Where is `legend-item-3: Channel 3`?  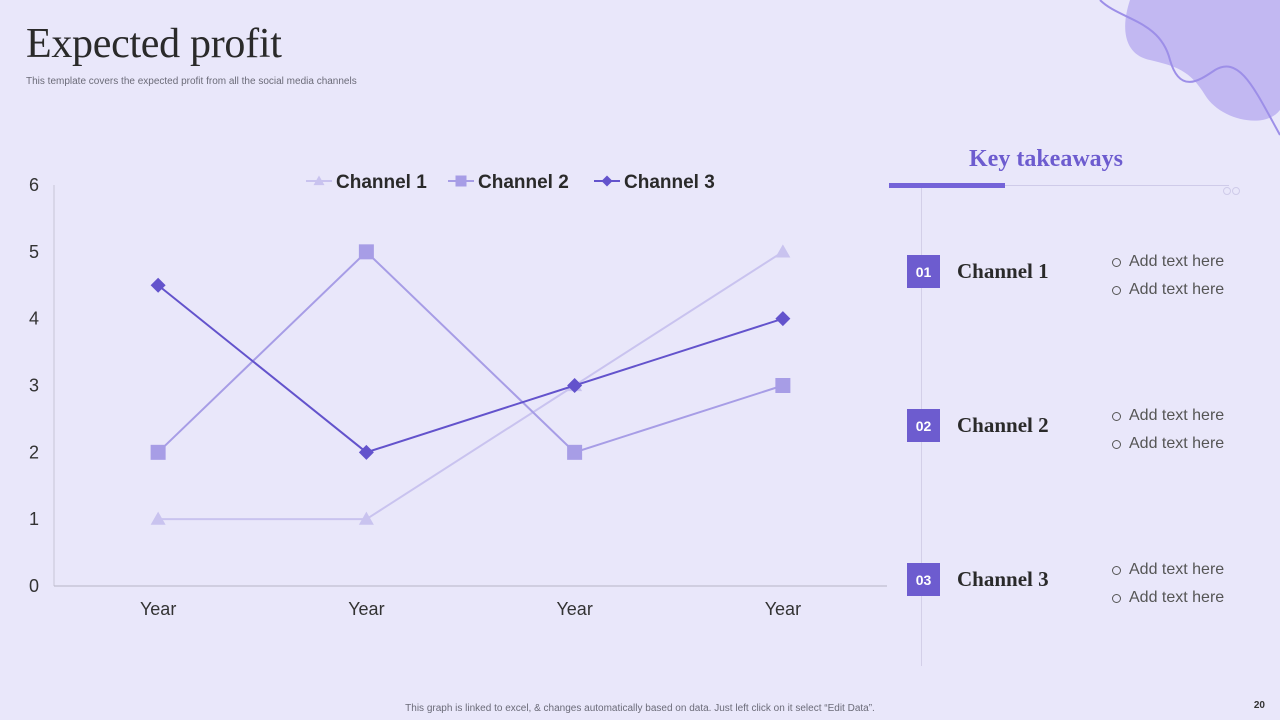 legend-item-3: Channel 3 is located at coordinates (654, 182).